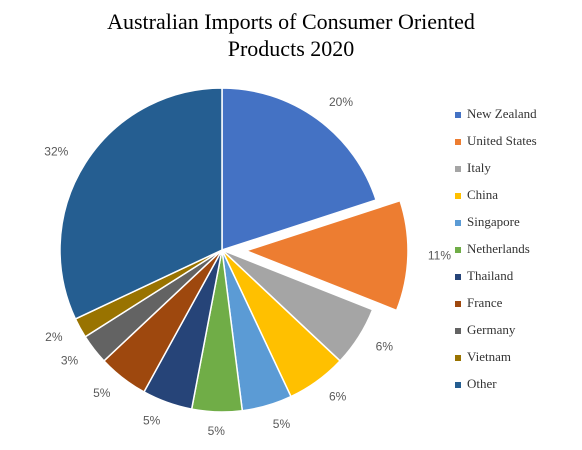  What do you see at coordinates (479, 167) in the screenshot?
I see `legend-label: Italy` at bounding box center [479, 167].